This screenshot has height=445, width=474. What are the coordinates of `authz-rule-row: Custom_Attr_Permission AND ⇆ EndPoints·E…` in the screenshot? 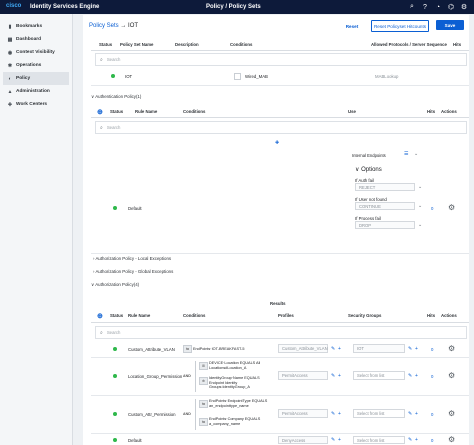 It's located at (280, 415).